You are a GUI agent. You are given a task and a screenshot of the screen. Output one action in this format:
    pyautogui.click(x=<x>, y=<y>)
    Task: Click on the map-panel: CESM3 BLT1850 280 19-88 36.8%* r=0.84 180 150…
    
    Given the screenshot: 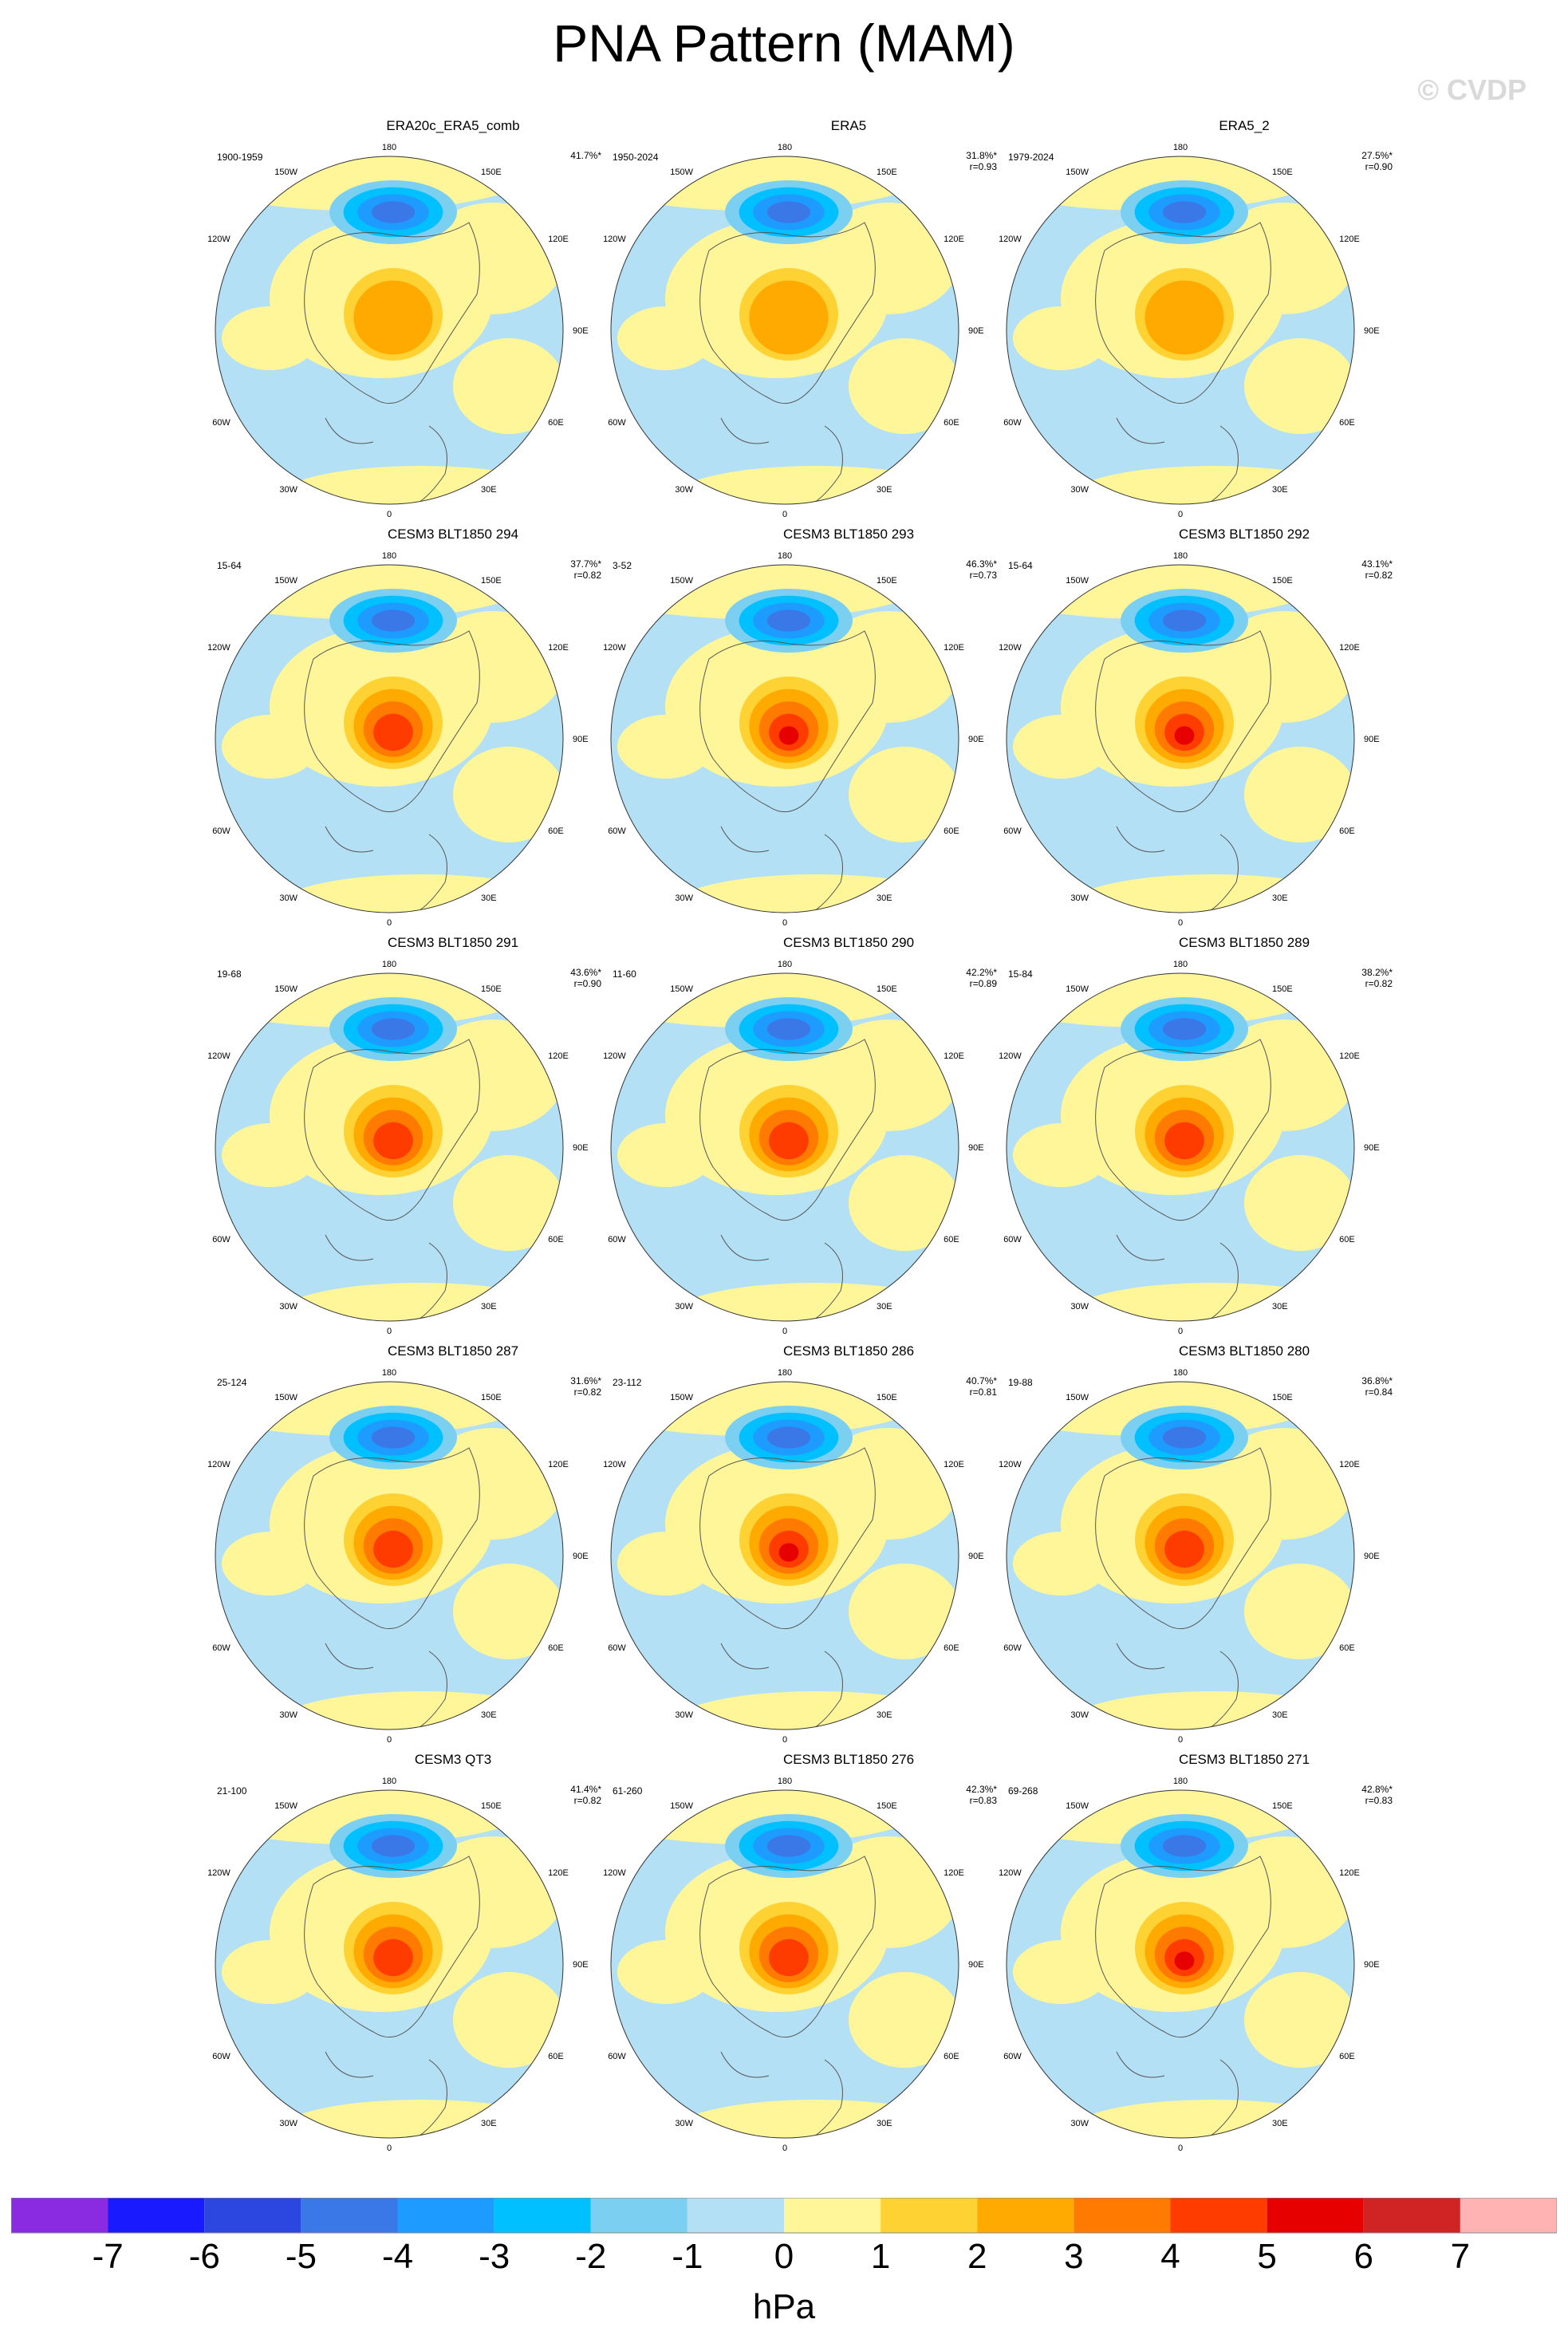 What is the action you would take?
    pyautogui.click(x=1244, y=1542)
    